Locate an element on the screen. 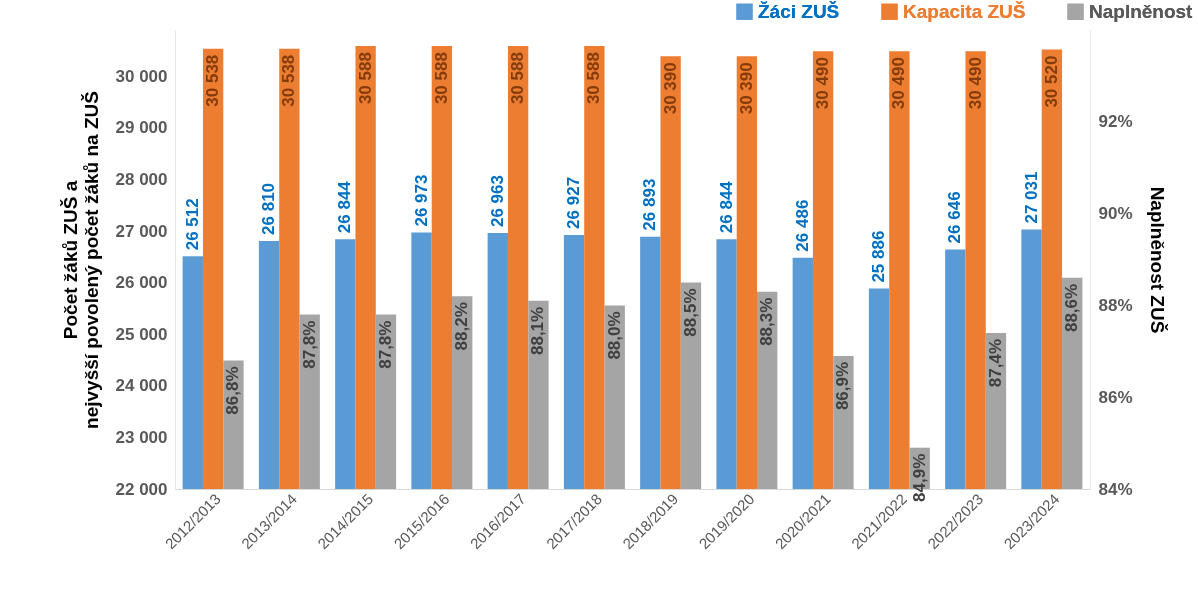 Image resolution: width=1198 pixels, height=595 pixels. data-label: 27 031 is located at coordinates (1031, 197).